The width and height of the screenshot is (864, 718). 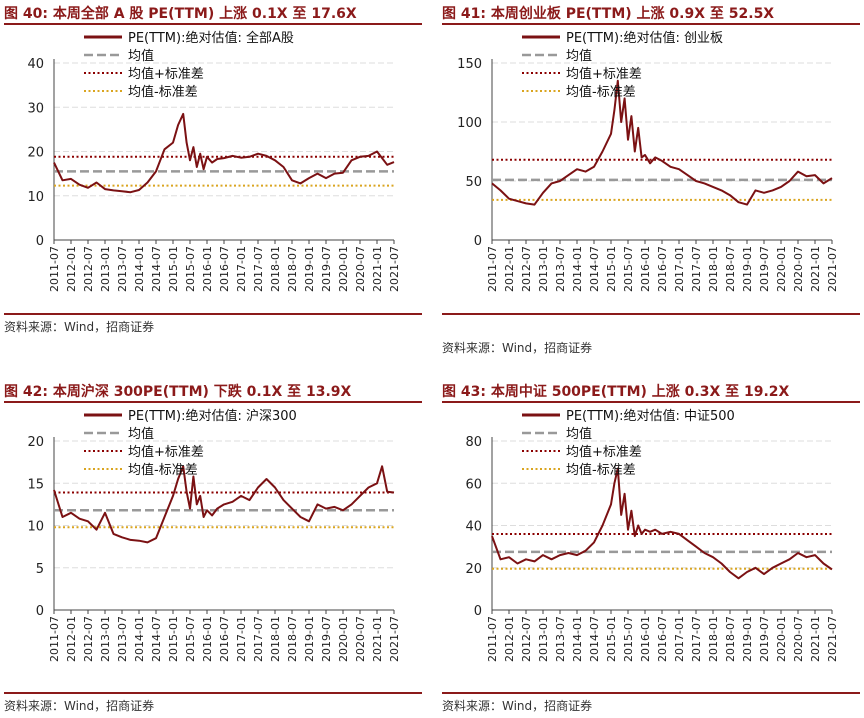 I want to click on legend-series-label: PE(TTM):绝对估值: 中证500, so click(x=650, y=416).